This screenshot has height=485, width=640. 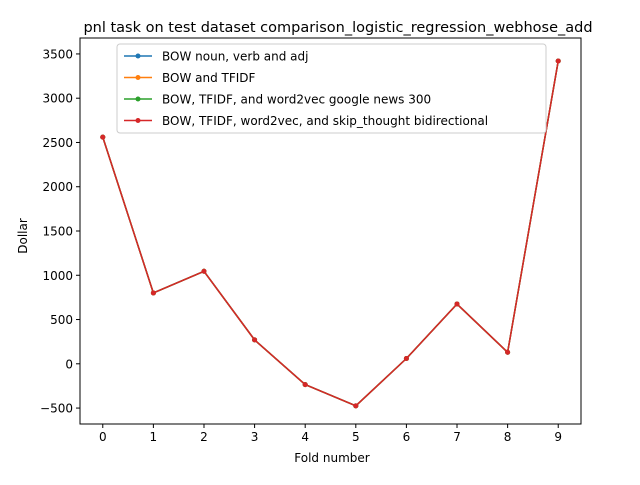 What do you see at coordinates (235, 57) in the screenshot?
I see `legend-label: BOW noun, verb and adj` at bounding box center [235, 57].